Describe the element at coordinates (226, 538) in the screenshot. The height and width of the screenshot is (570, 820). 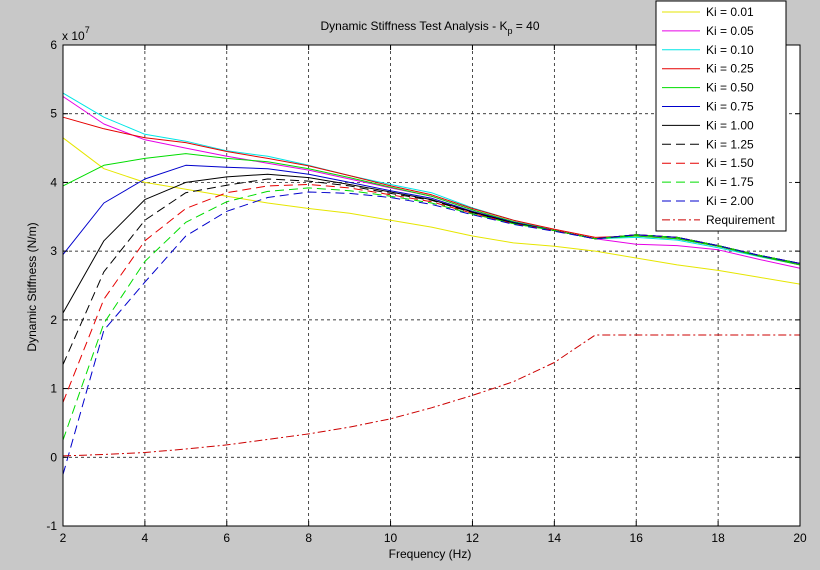
I see `x-tick-label: 6` at that location.